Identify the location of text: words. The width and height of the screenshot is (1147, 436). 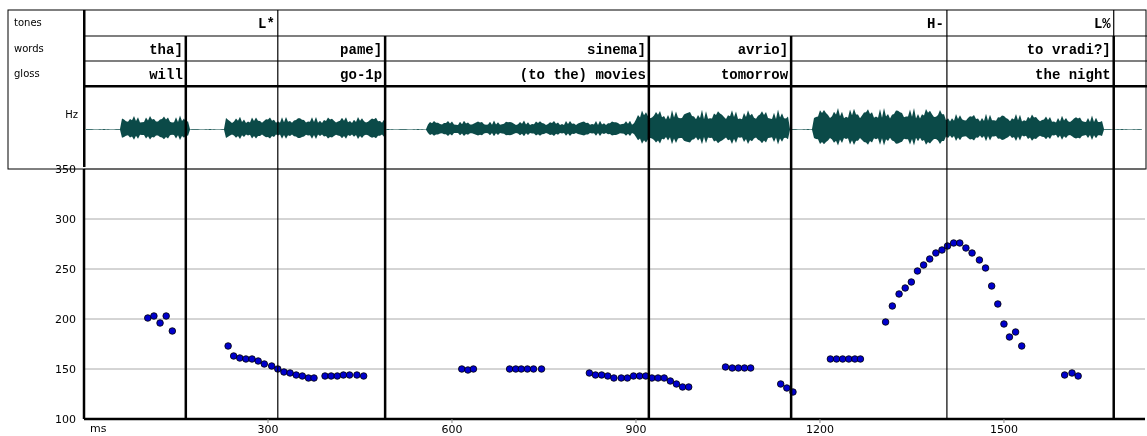
(29, 48).